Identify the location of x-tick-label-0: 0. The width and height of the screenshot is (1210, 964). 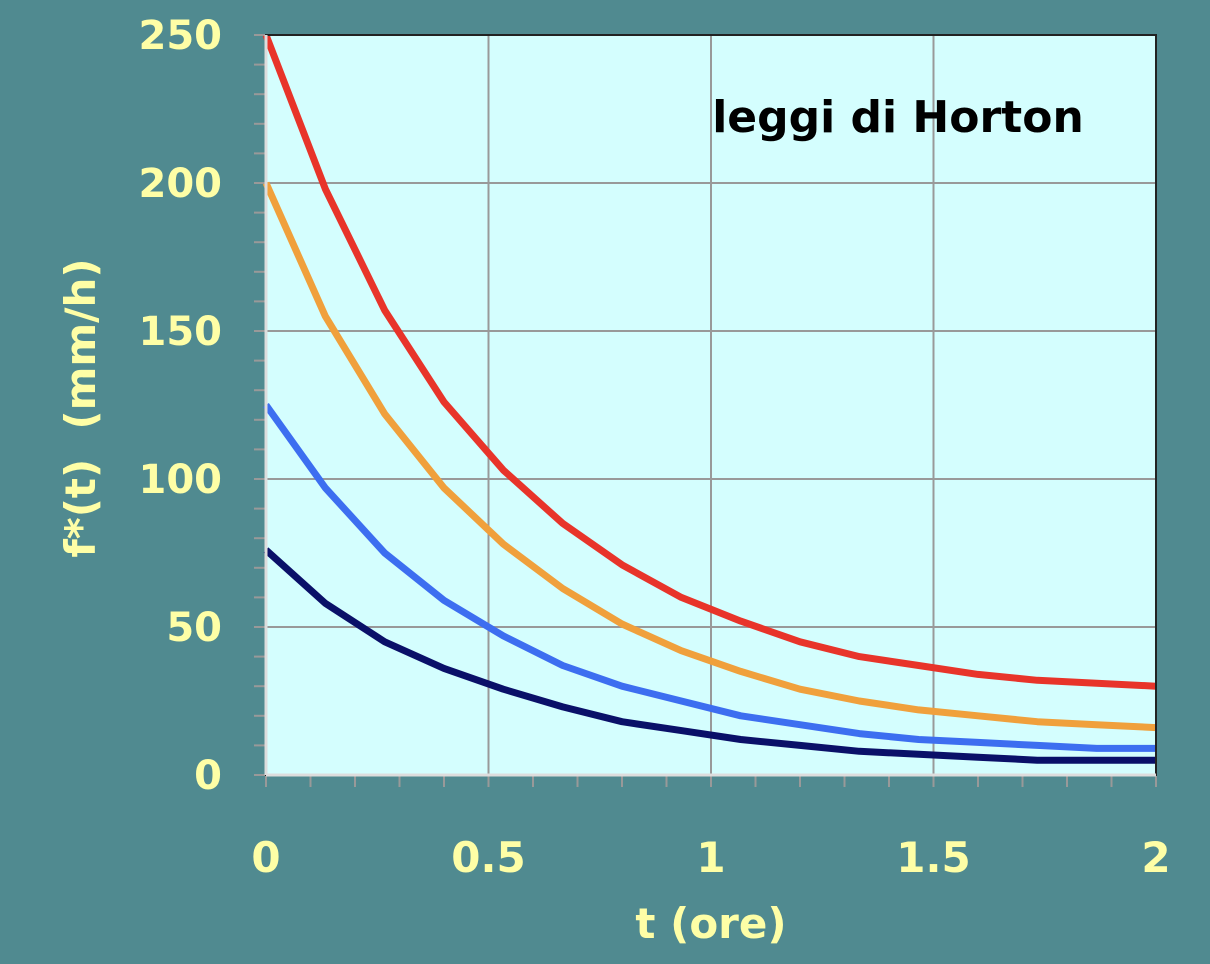
(265, 857).